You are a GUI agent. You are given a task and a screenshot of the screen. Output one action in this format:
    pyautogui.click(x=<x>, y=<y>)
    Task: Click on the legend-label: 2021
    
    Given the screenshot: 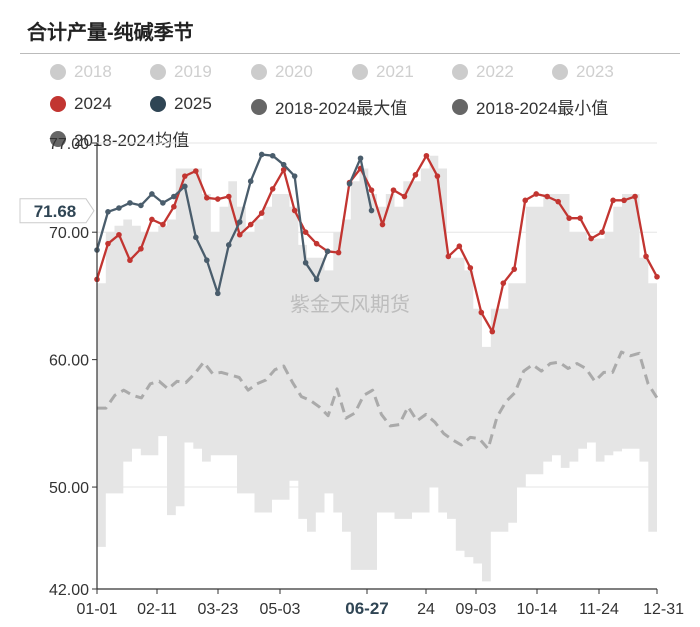 What is the action you would take?
    pyautogui.click(x=395, y=71)
    